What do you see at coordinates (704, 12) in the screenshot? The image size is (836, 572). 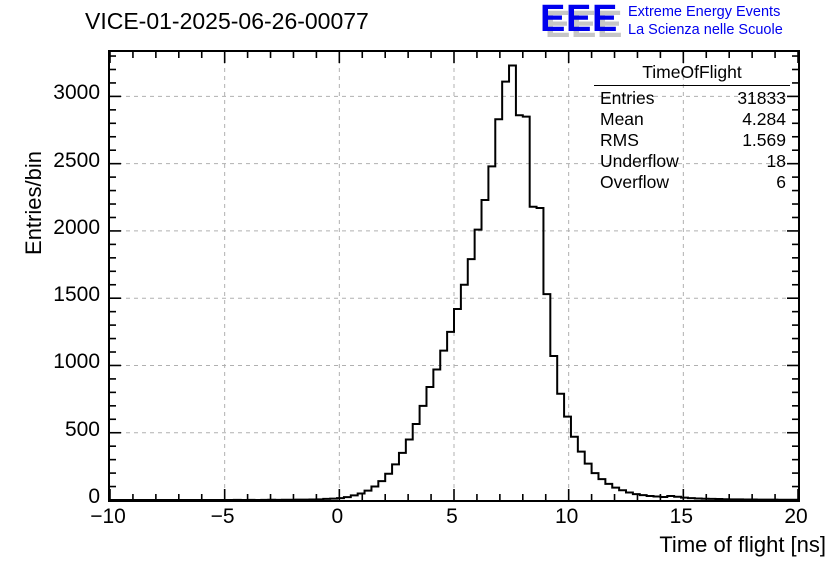 I see `eee-logo-line1: Extreme Energy Events` at bounding box center [704, 12].